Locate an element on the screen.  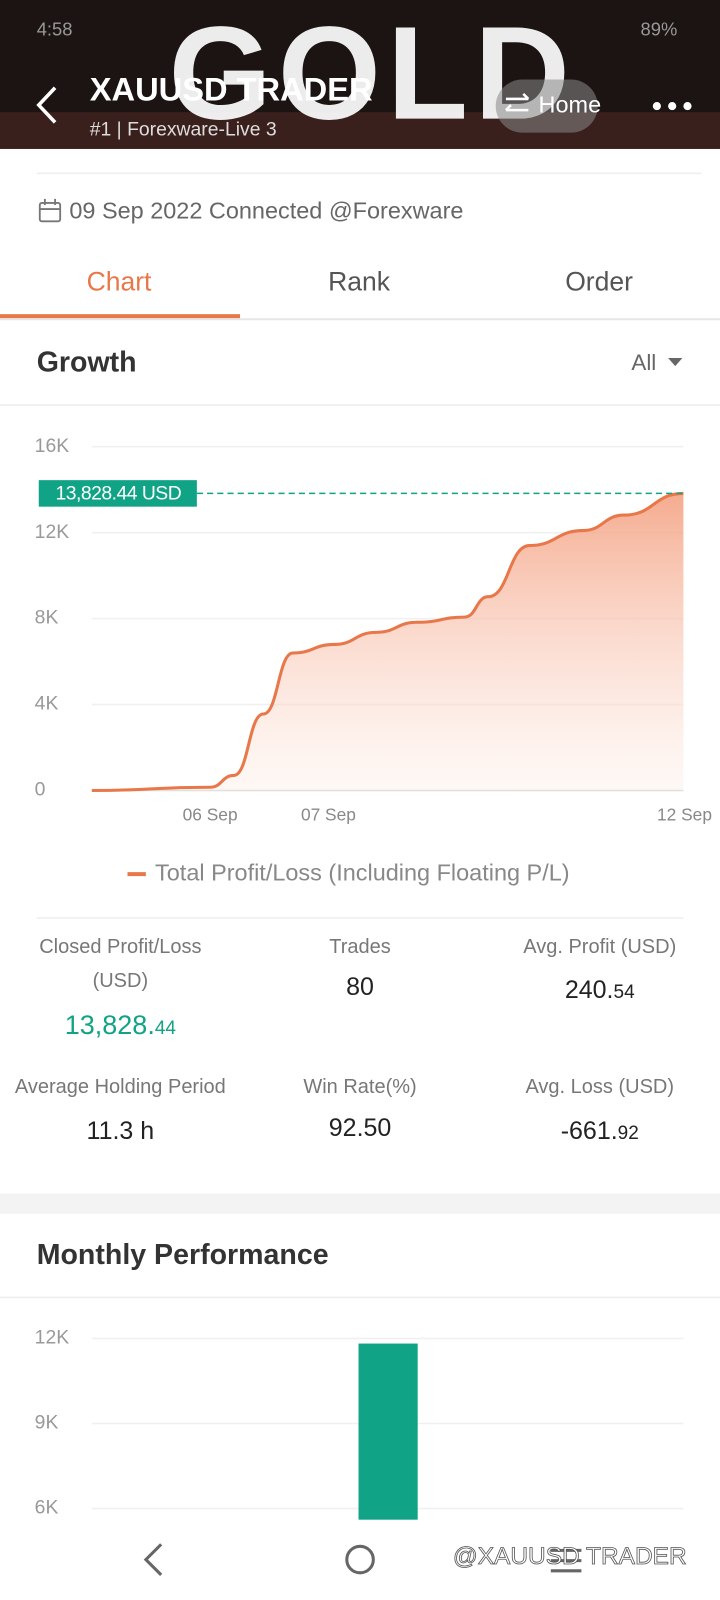
annotation-badge is located at coordinates (117, 493).